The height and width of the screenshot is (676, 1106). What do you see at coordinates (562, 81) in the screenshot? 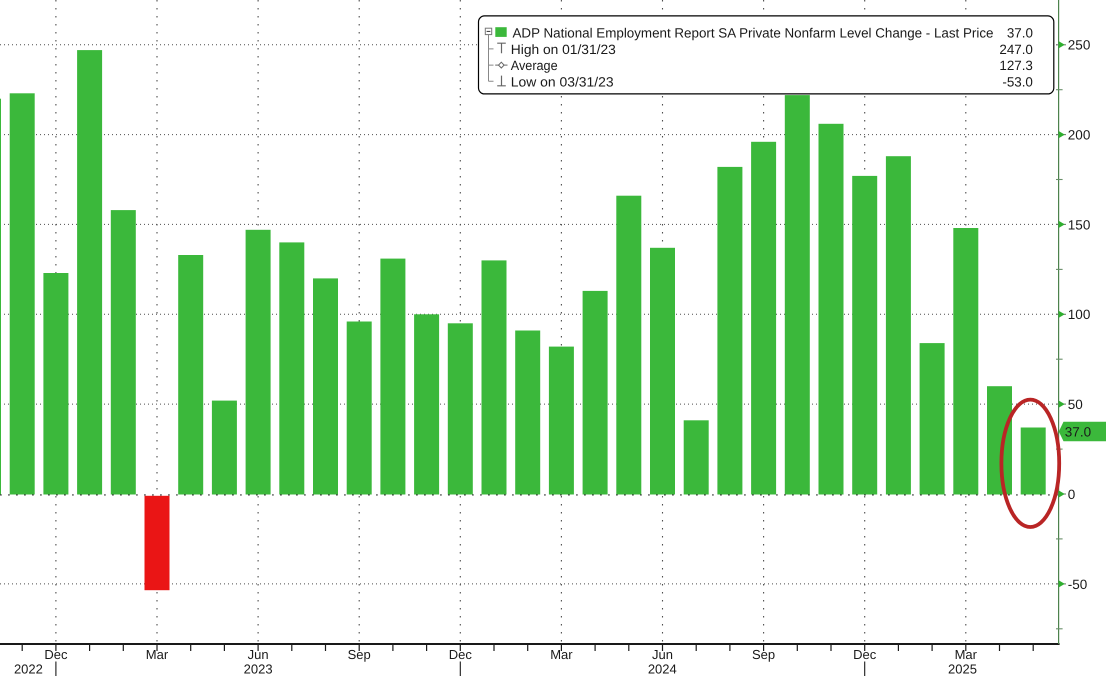
I see `svg-text: Low on 03/31/23` at bounding box center [562, 81].